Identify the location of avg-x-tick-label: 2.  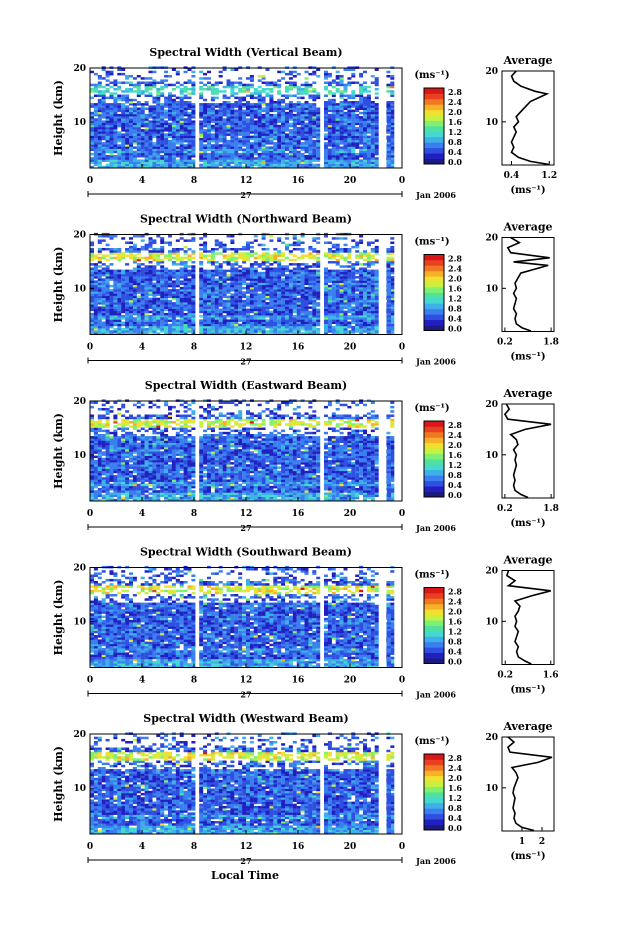
(542, 842).